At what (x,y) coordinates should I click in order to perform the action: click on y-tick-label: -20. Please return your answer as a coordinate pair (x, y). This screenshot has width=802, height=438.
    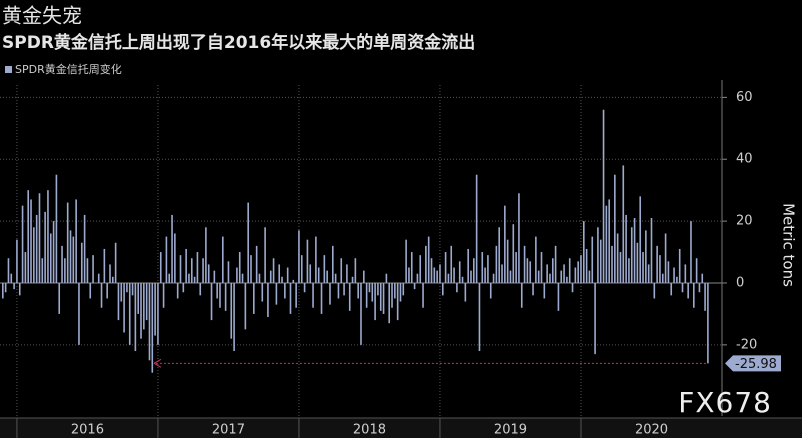
    Looking at the image, I should click on (746, 344).